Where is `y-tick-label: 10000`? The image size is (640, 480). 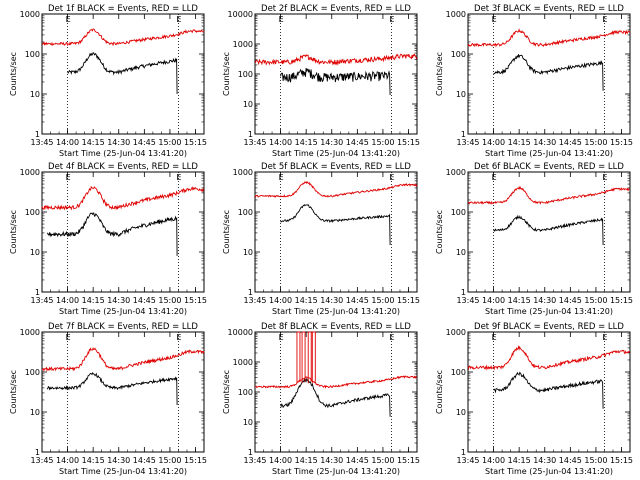
y-tick-label: 10000 is located at coordinates (240, 332).